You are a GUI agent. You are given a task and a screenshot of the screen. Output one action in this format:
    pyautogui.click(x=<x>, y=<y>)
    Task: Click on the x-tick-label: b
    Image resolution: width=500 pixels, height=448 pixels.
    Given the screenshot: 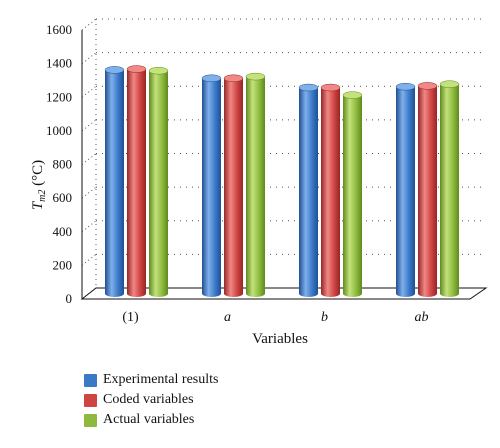 What is the action you would take?
    pyautogui.click(x=324, y=317)
    